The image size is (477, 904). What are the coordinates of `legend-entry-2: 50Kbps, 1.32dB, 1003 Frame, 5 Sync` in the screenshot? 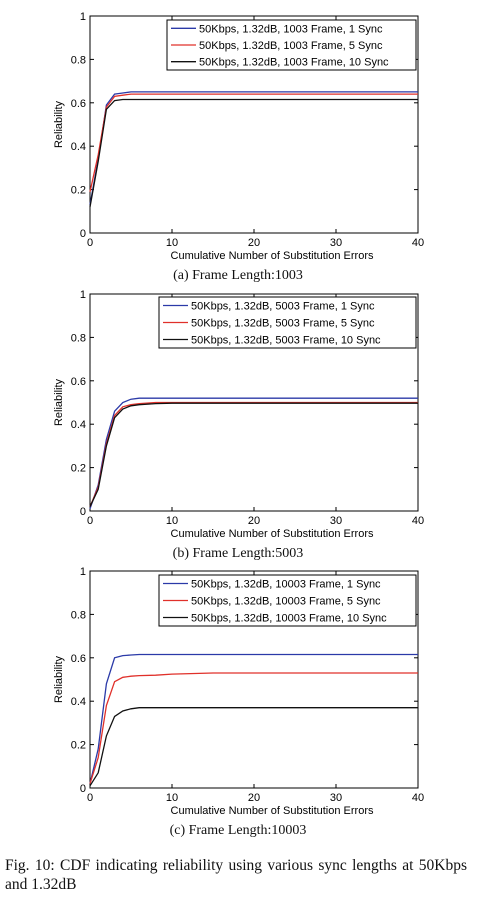 It's located at (291, 46).